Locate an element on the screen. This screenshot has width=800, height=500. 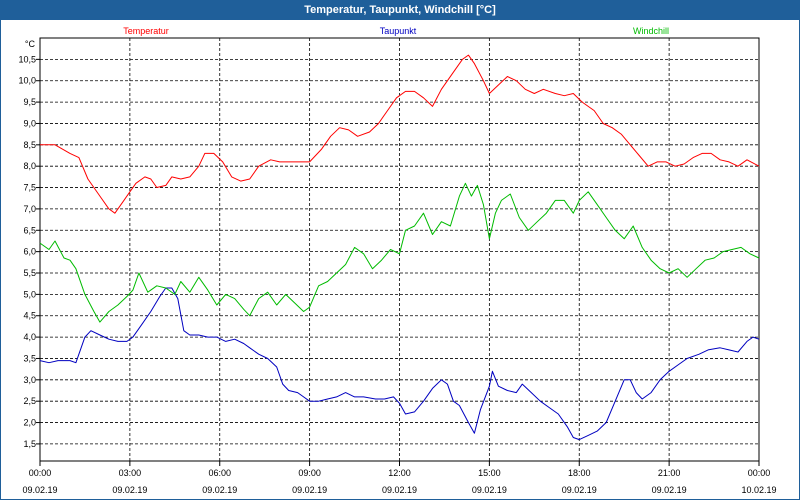
x-tick-time-label: 06:00 is located at coordinates (219, 473).